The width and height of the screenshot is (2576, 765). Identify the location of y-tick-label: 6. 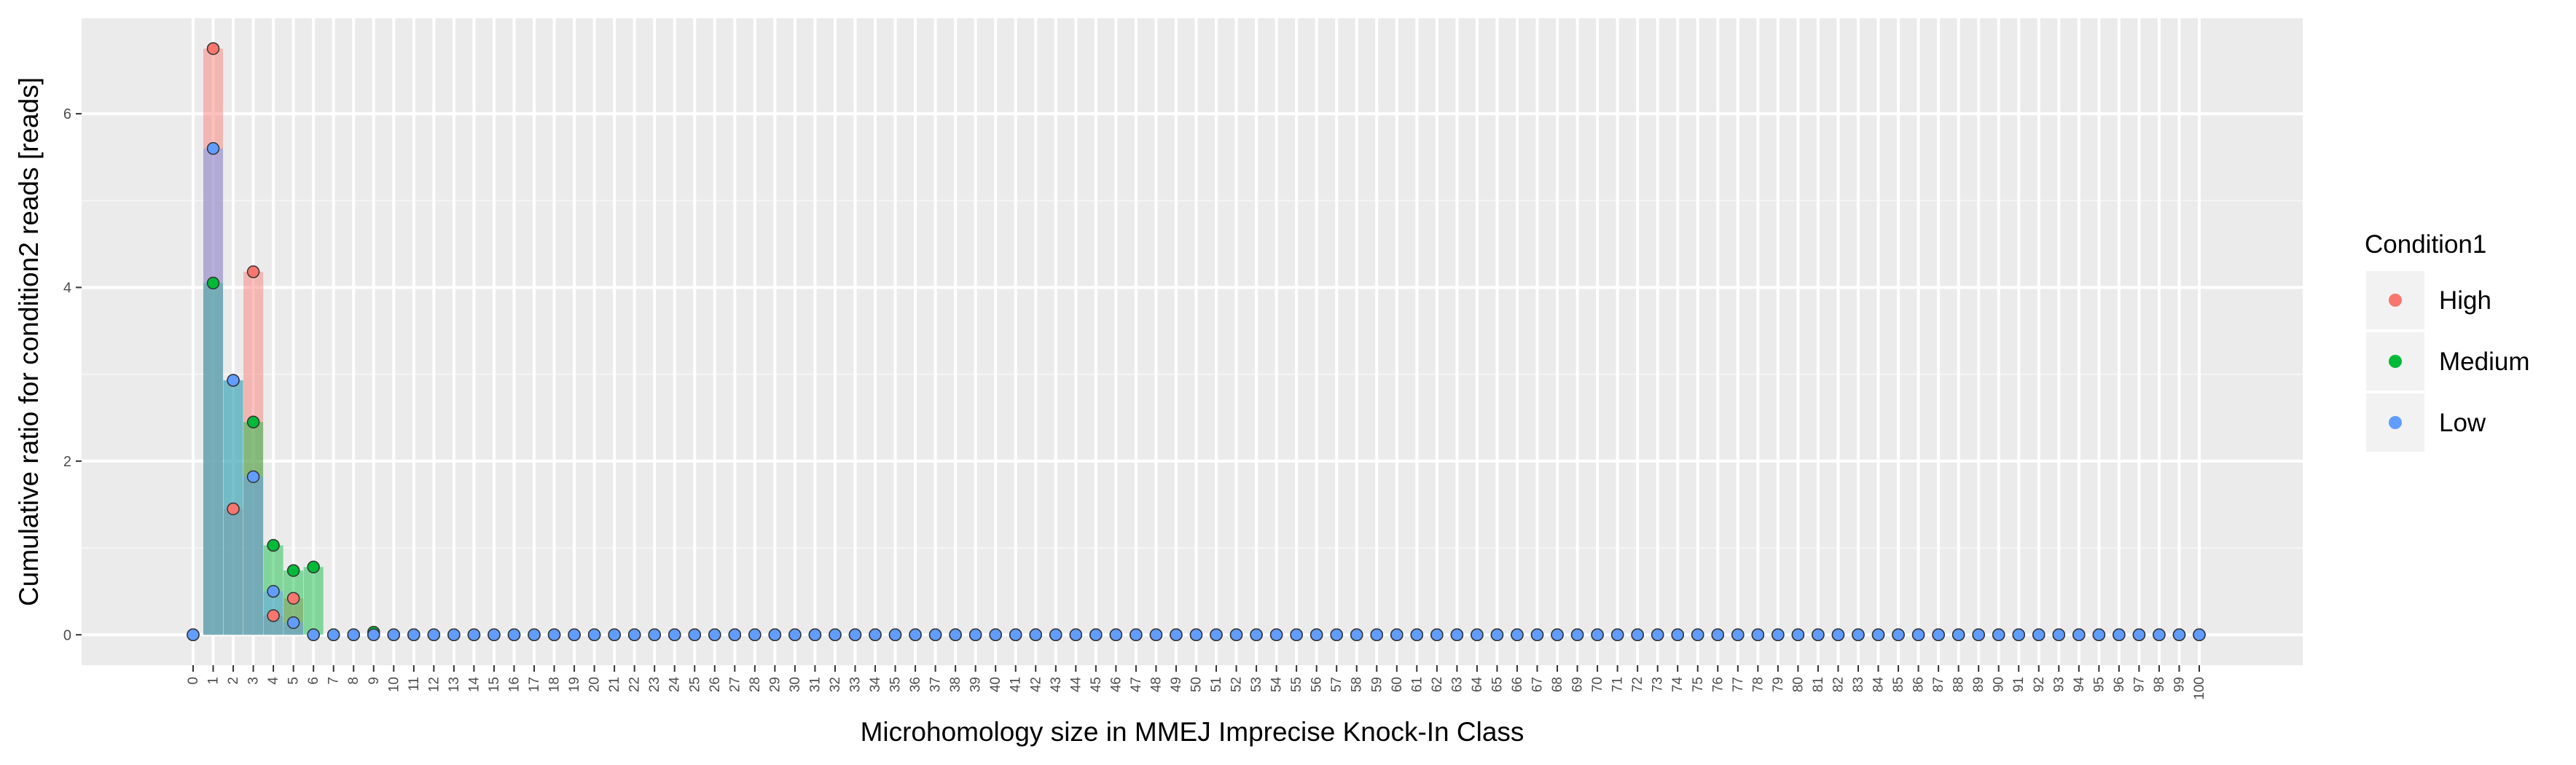
(67, 114).